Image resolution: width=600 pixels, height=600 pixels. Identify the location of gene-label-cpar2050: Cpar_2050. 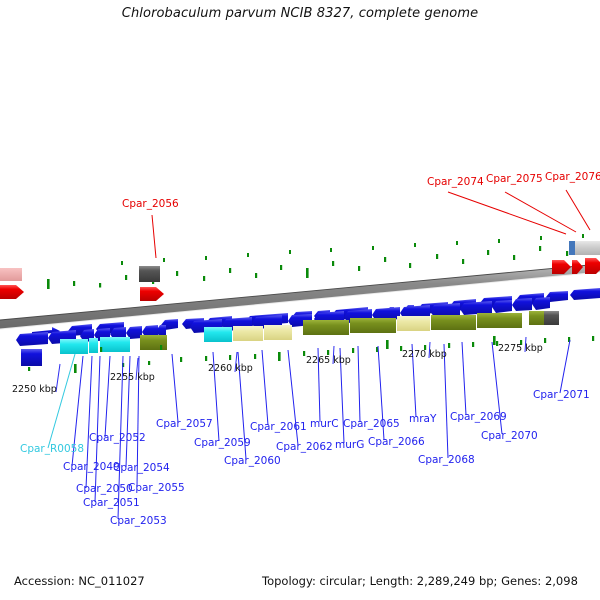
(104, 489).